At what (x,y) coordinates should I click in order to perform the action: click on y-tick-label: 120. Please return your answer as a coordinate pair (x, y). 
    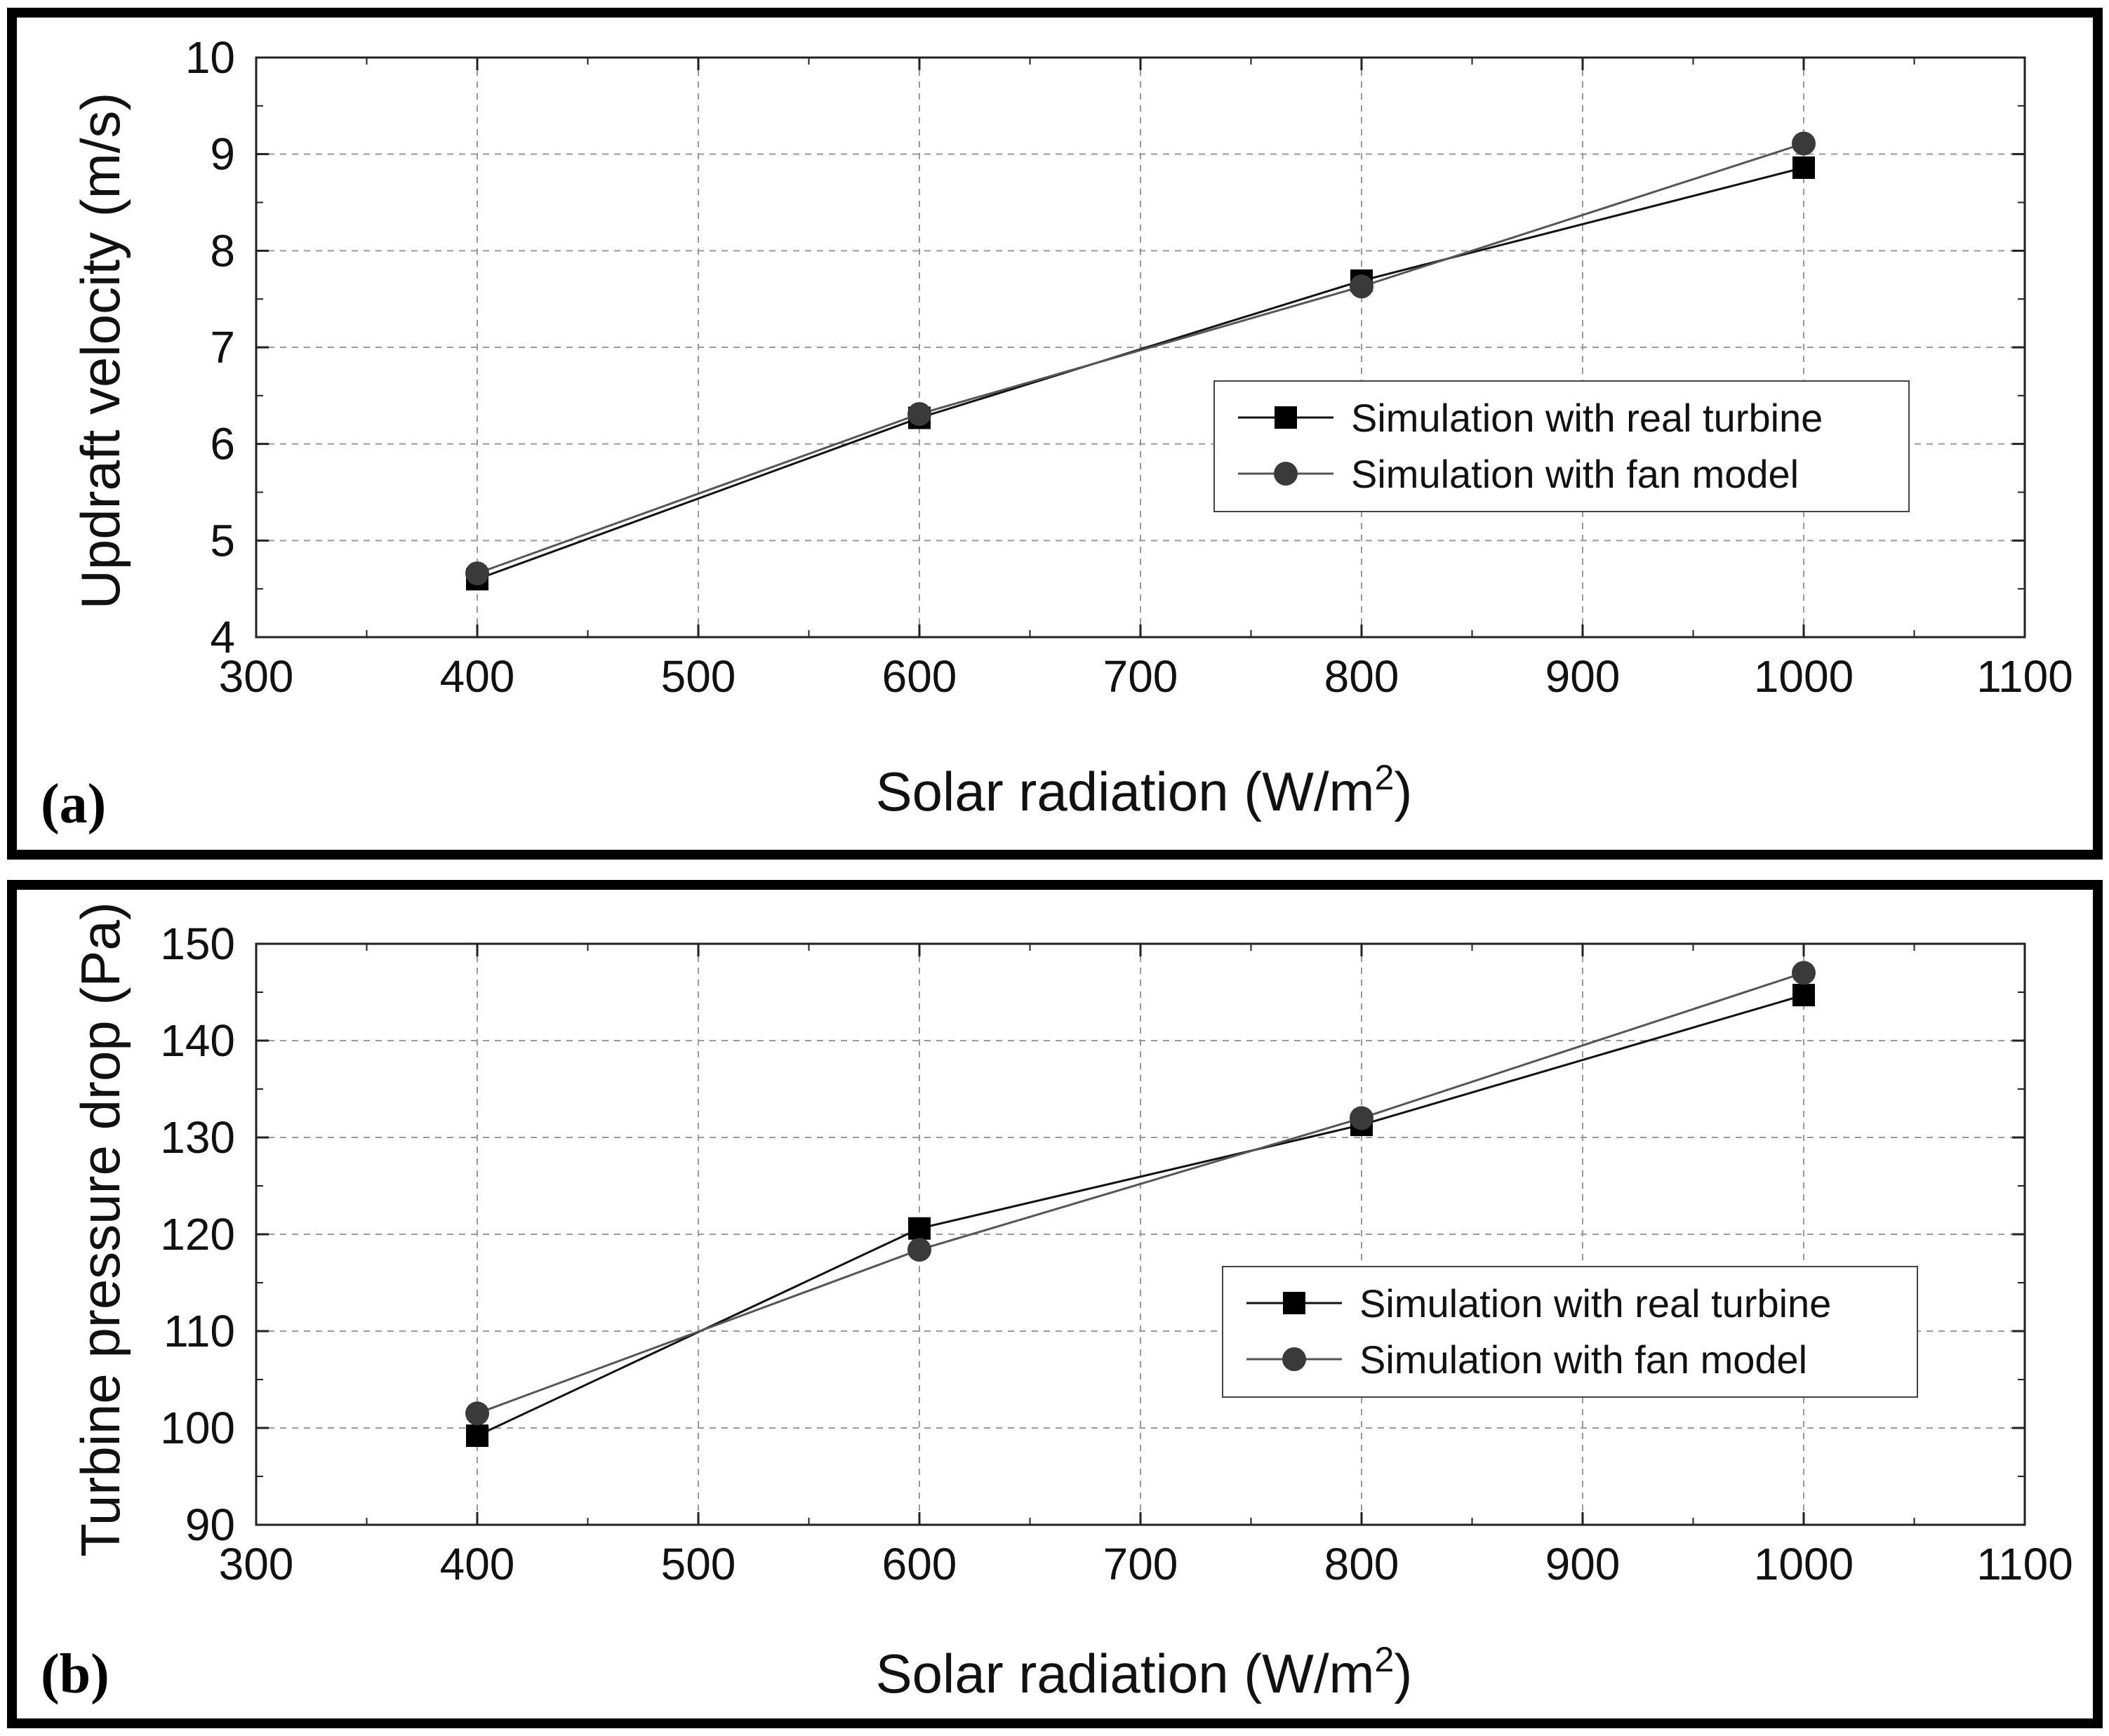
    Looking at the image, I should click on (197, 1234).